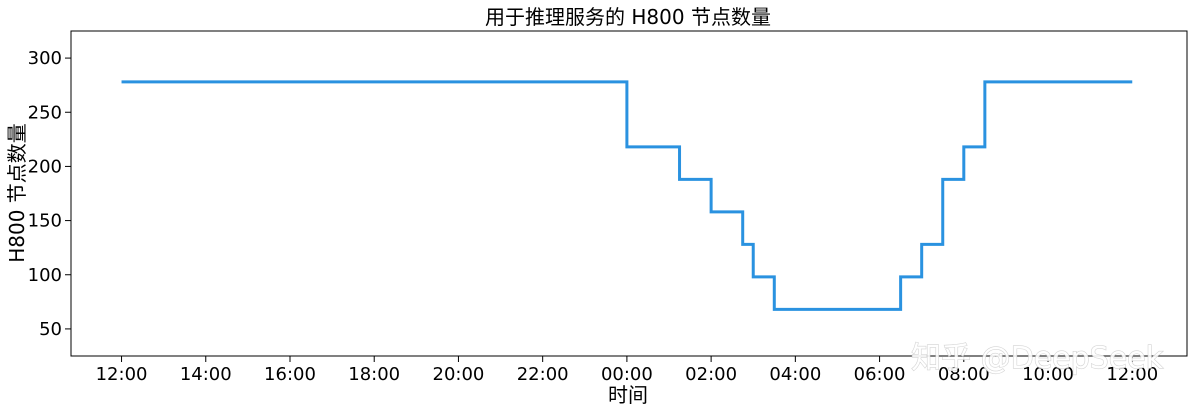 Image resolution: width=1193 pixels, height=411 pixels. I want to click on x-axis-label: 时间, so click(628, 395).